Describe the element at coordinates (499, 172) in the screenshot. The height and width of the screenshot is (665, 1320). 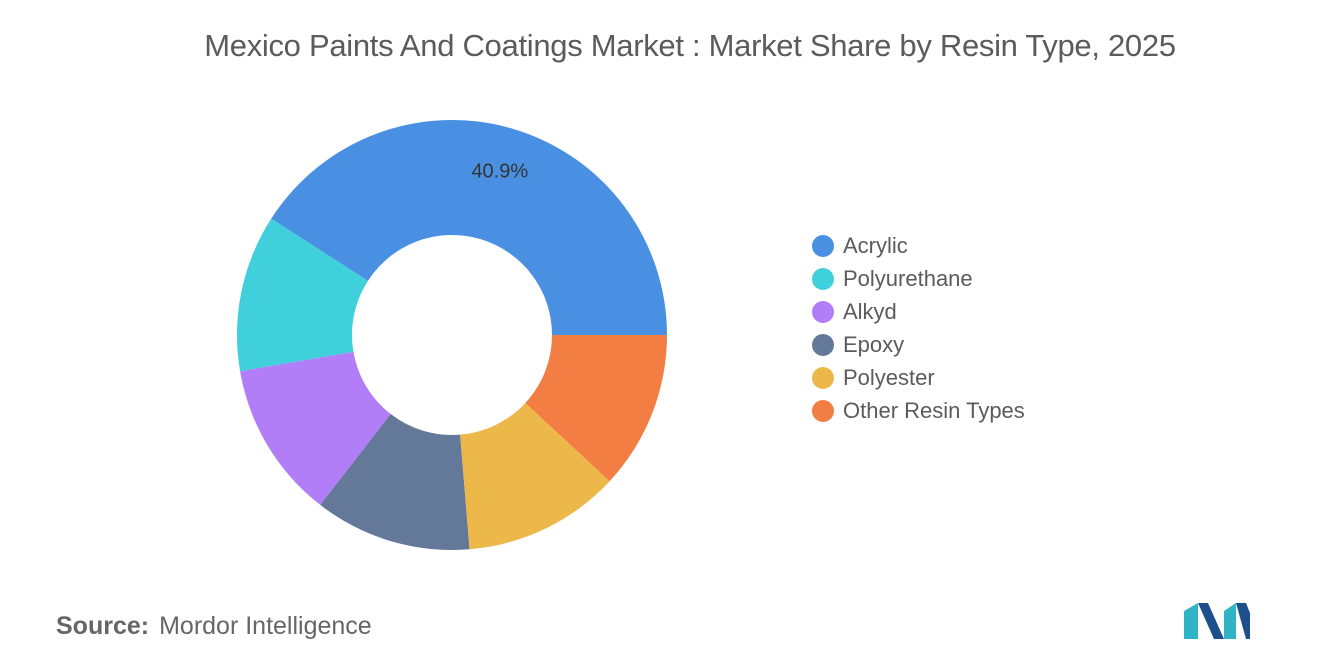
I see `data-label-acrylic: 40.9%` at that location.